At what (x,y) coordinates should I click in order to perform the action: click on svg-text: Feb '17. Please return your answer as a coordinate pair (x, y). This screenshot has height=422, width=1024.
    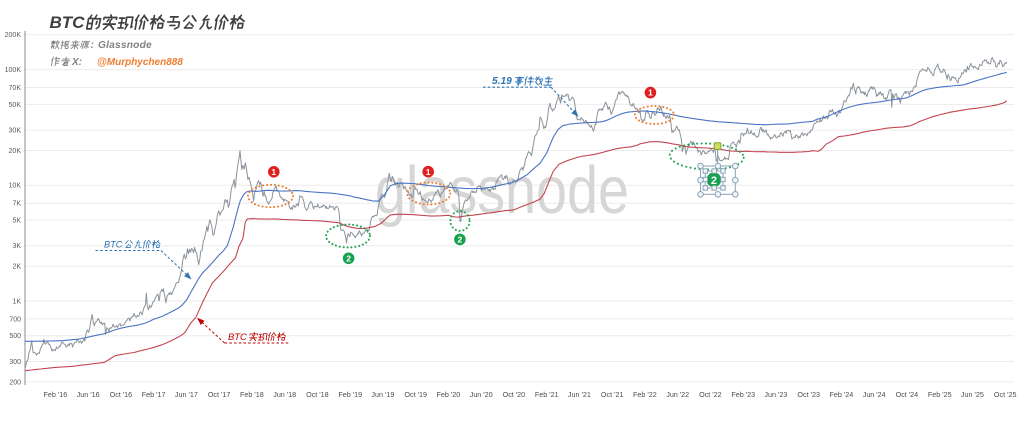
    Looking at the image, I should click on (154, 394).